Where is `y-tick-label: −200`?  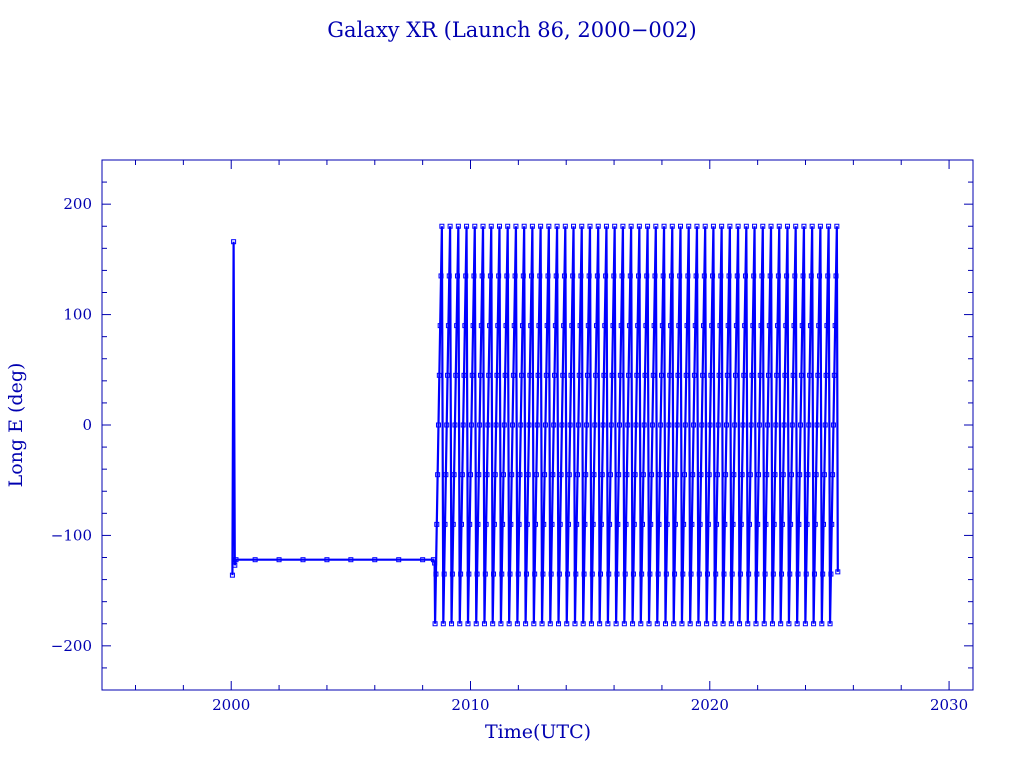
y-tick-label: −200 is located at coordinates (71, 646).